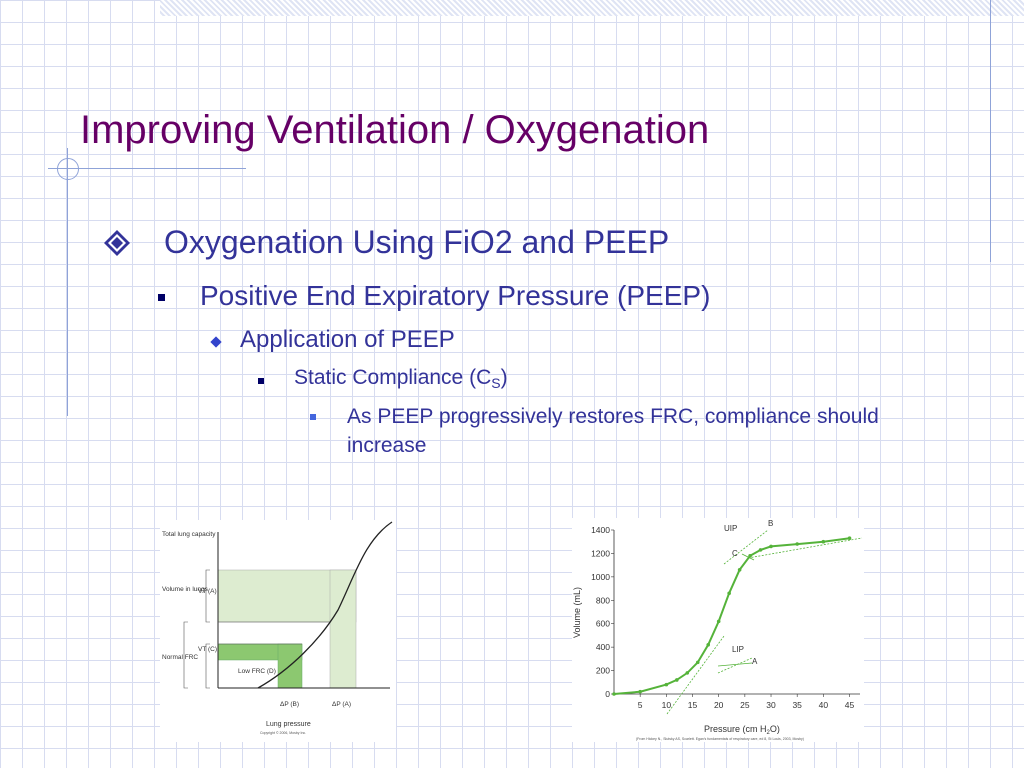  I want to click on bullet-level-1: Oxygenation Using FiO2 and PEEP, so click(386, 242).